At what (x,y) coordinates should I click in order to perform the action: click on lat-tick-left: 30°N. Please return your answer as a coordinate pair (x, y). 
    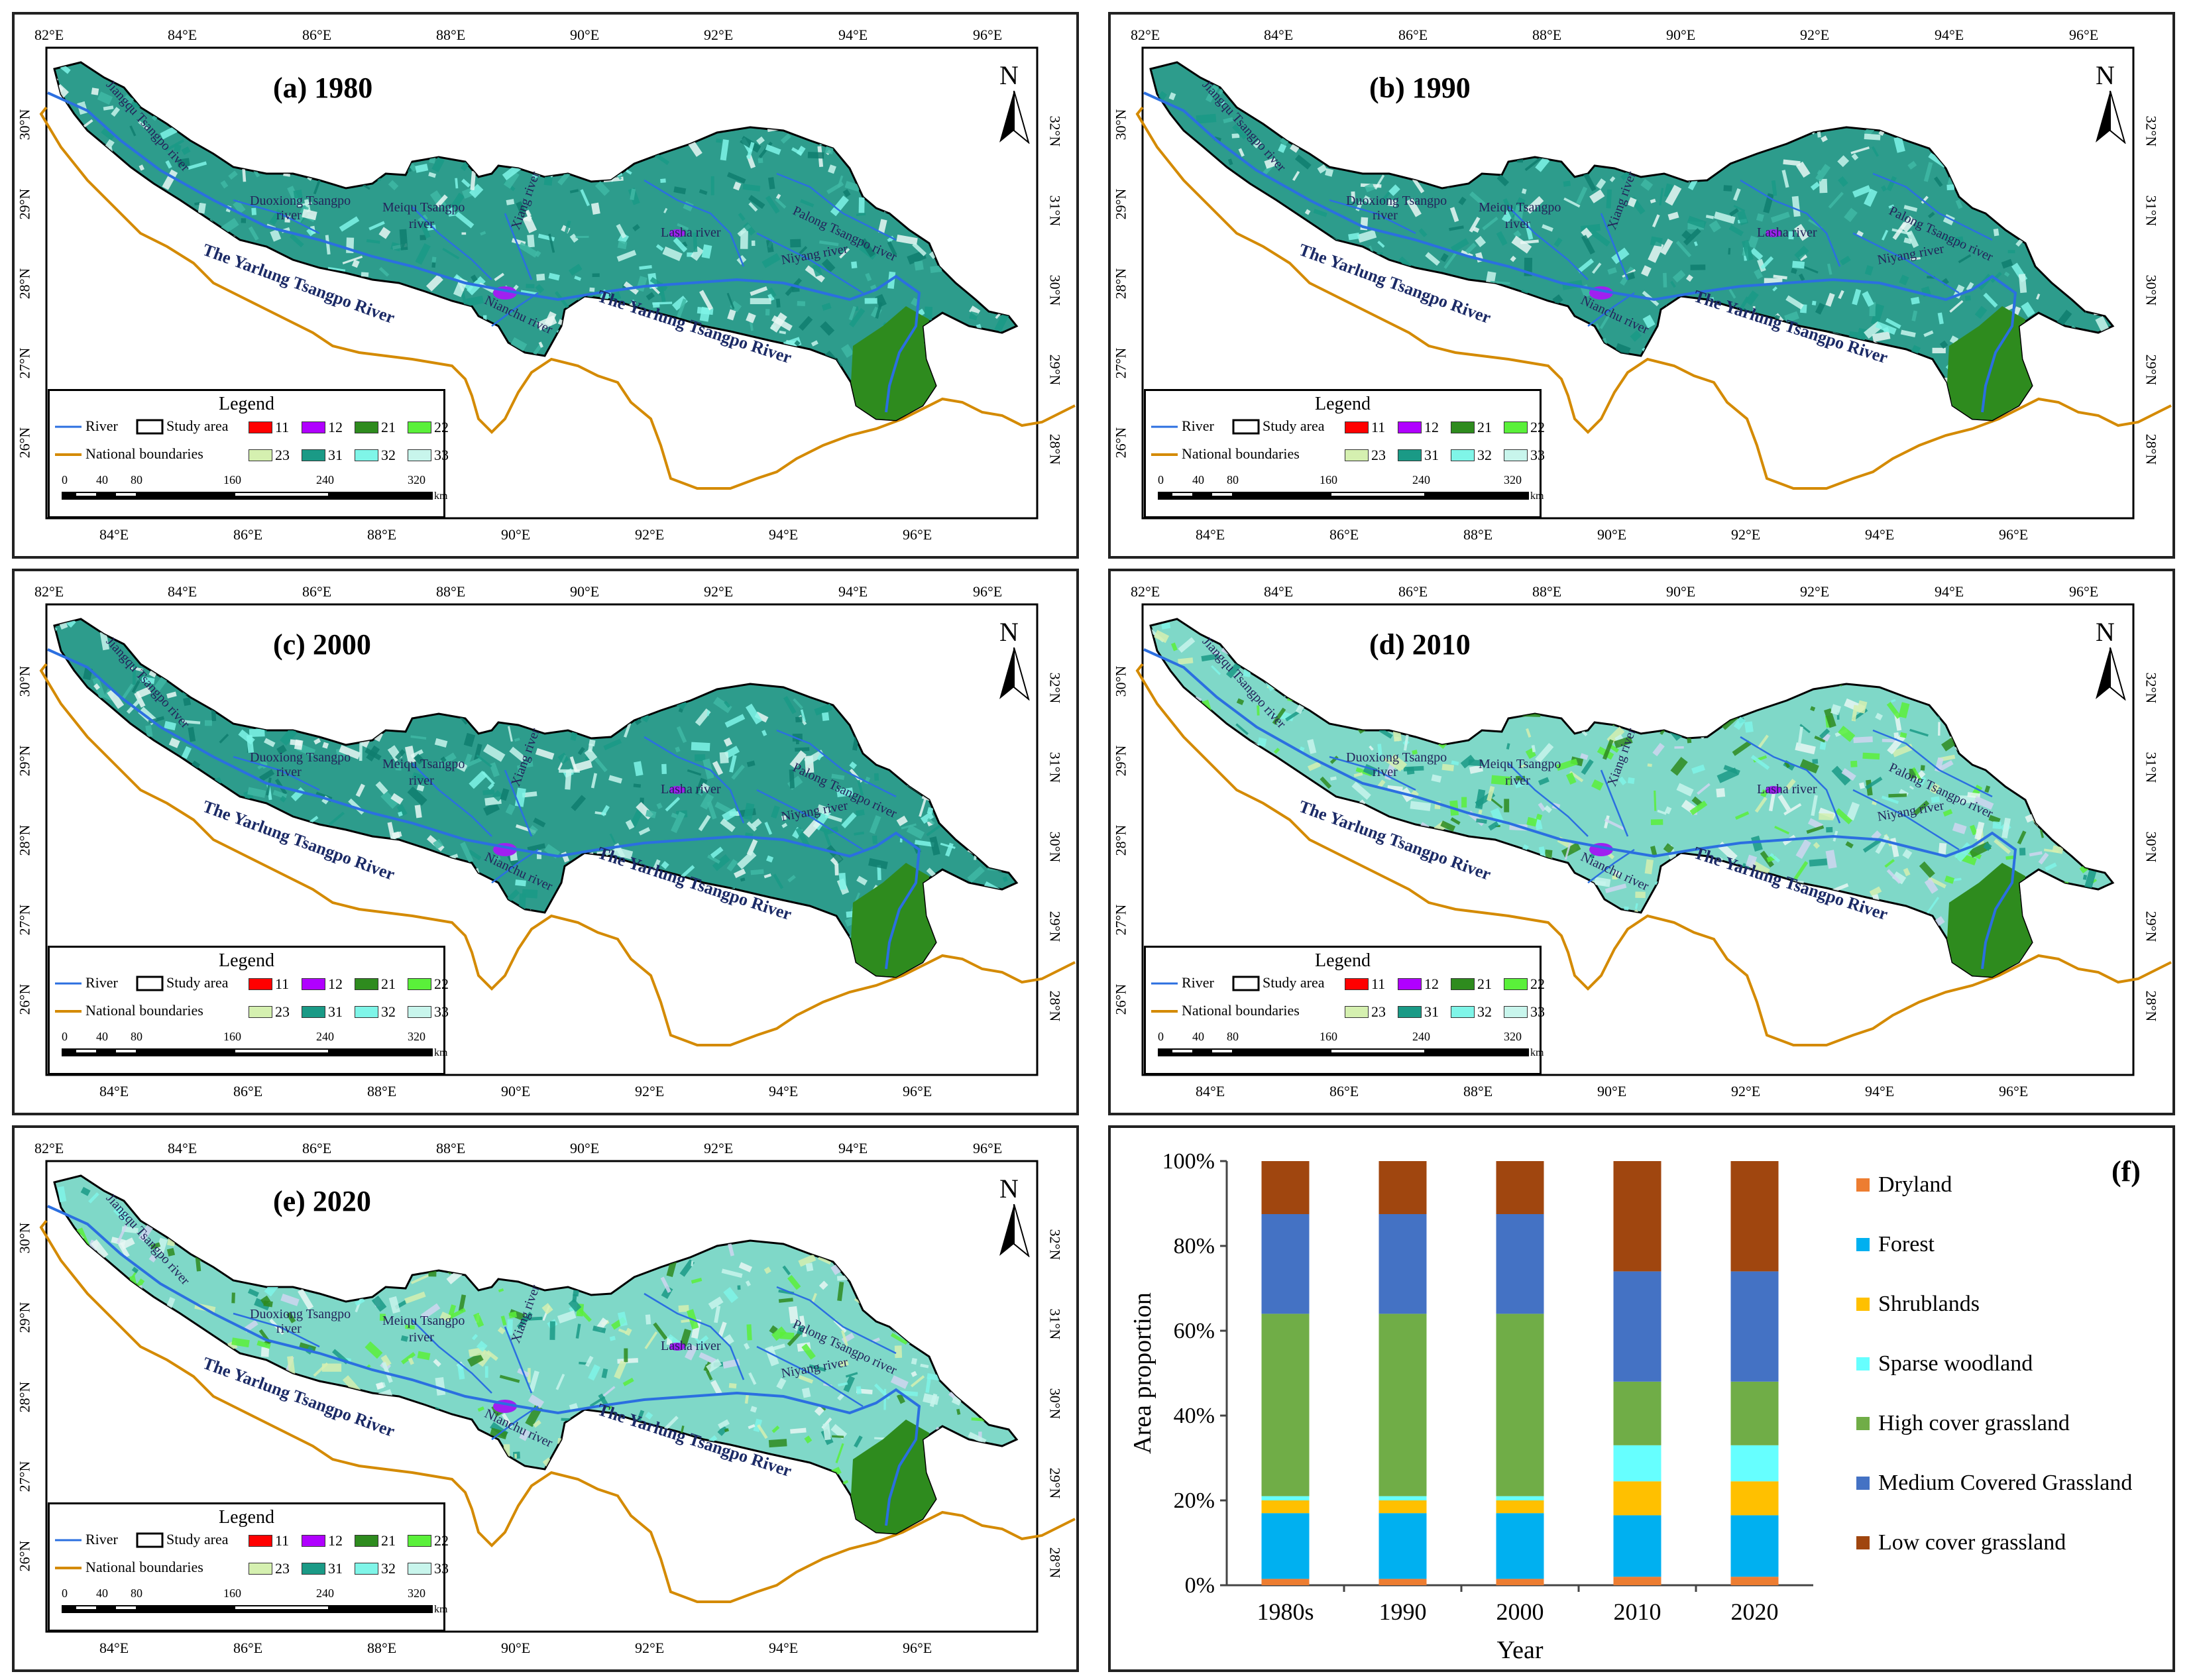
    Looking at the image, I should click on (24, 1238).